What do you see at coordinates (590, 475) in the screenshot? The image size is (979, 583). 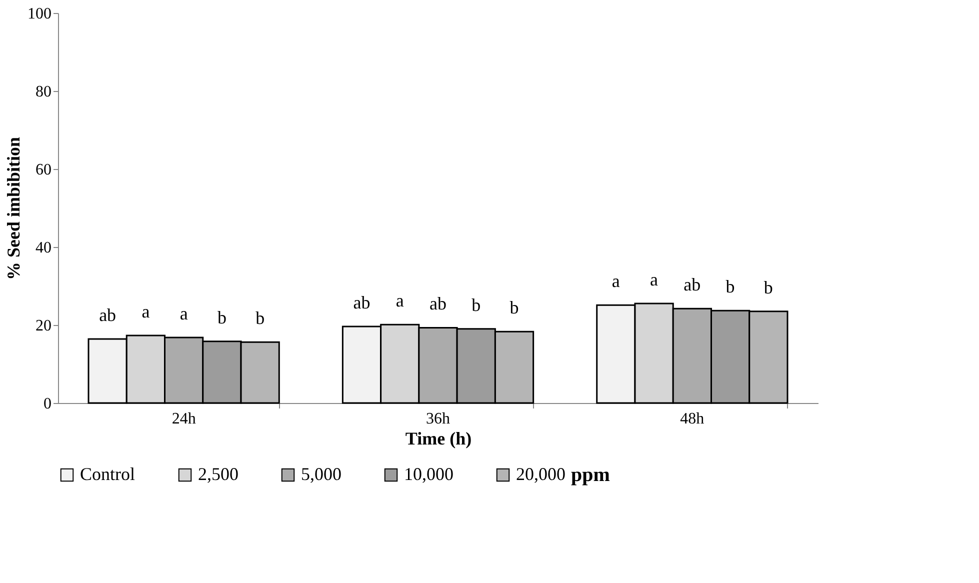 I see `legend-title: ppm` at bounding box center [590, 475].